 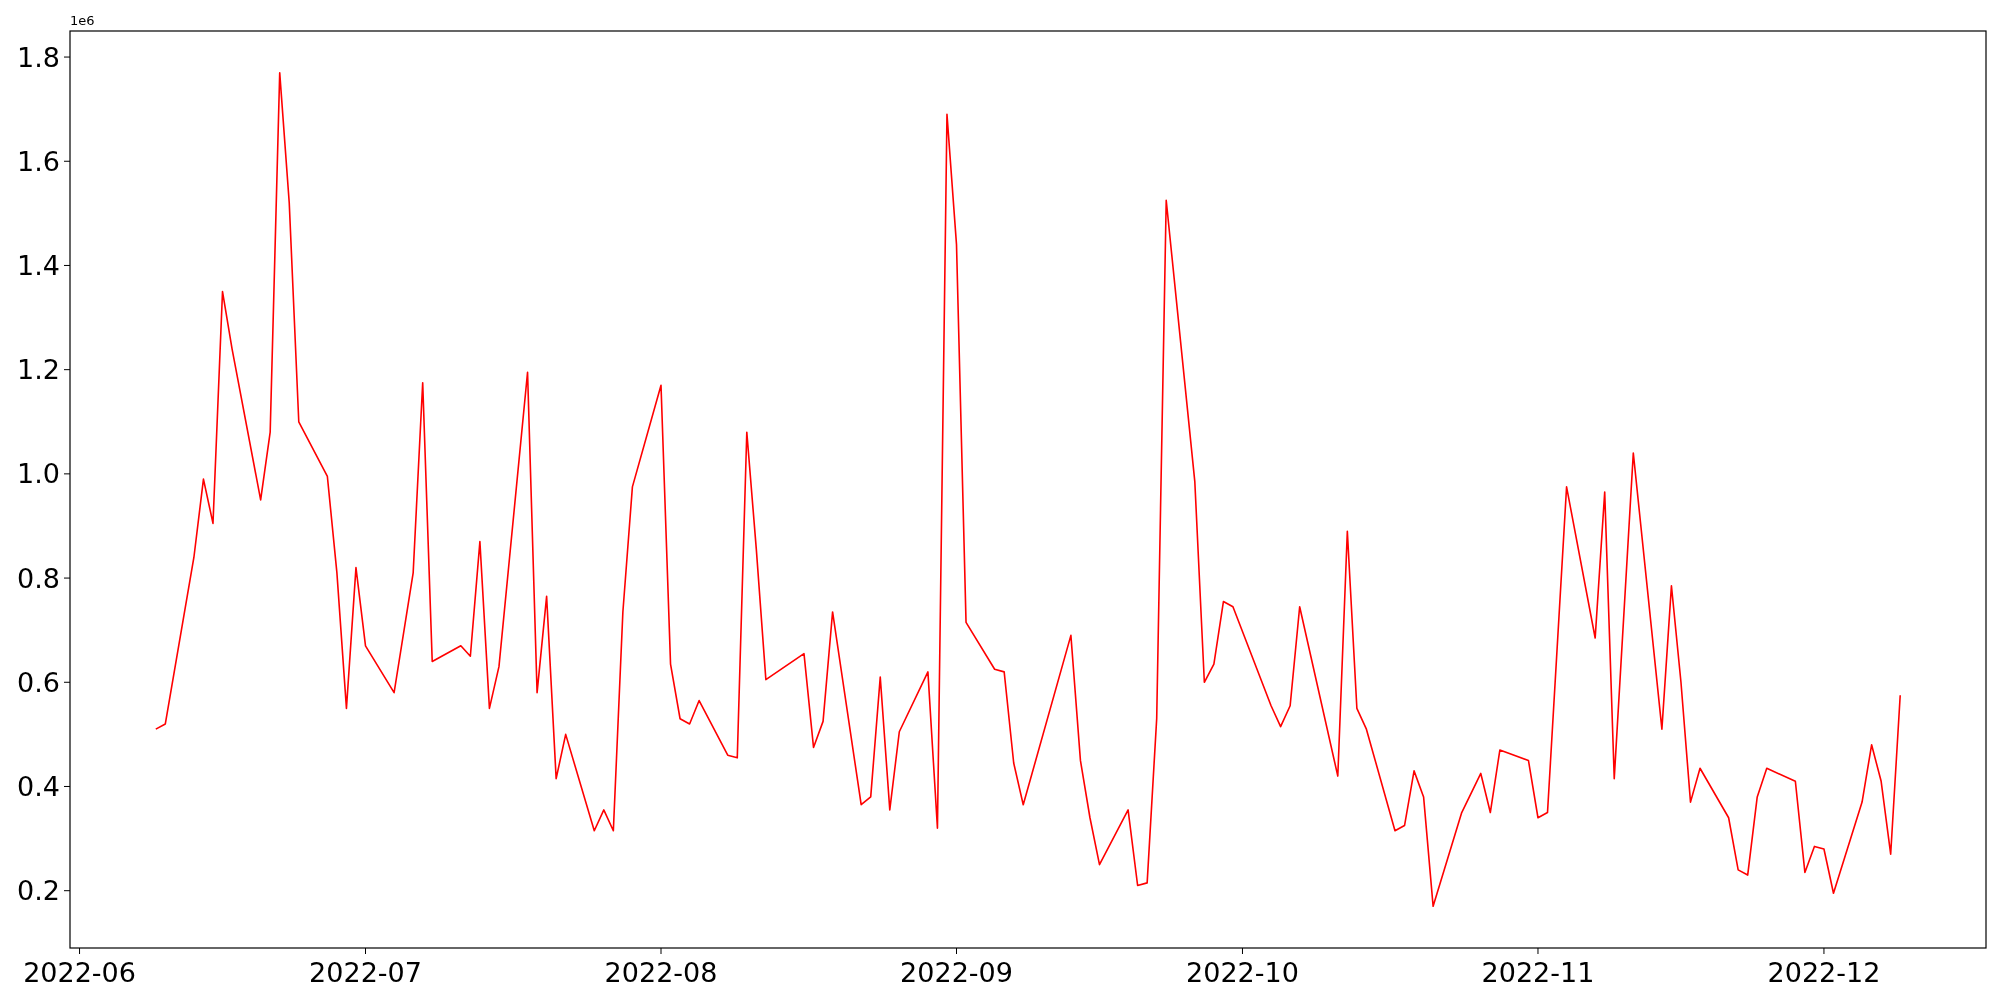 What do you see at coordinates (1824, 972) in the screenshot?
I see `x-tick-label: 2022-12` at bounding box center [1824, 972].